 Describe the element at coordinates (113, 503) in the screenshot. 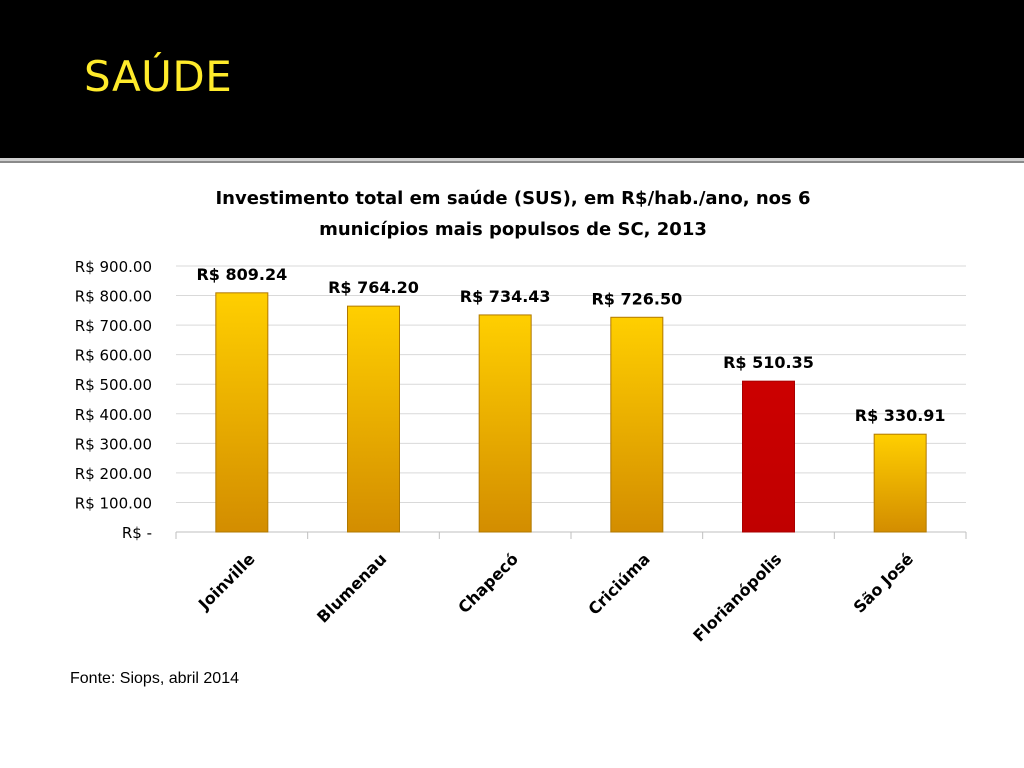

I see `y-tick-label: R$ 100.00` at that location.